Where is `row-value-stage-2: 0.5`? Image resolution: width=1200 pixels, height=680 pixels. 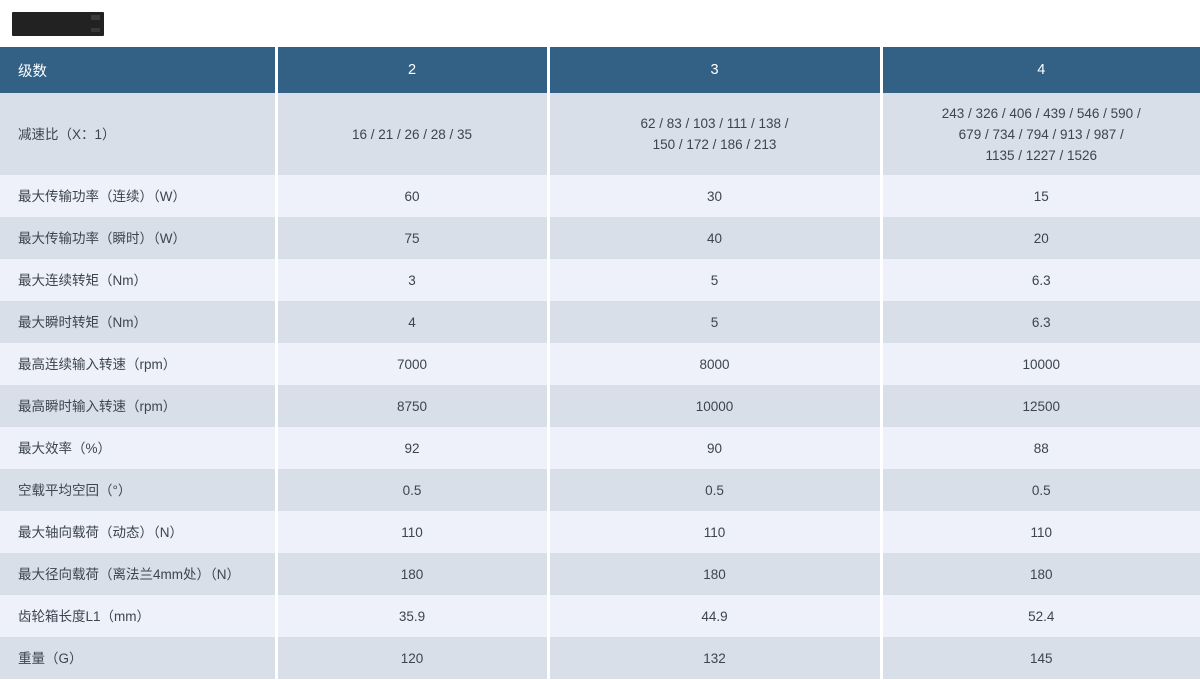
row-value-stage-2: 0.5 is located at coordinates (413, 490).